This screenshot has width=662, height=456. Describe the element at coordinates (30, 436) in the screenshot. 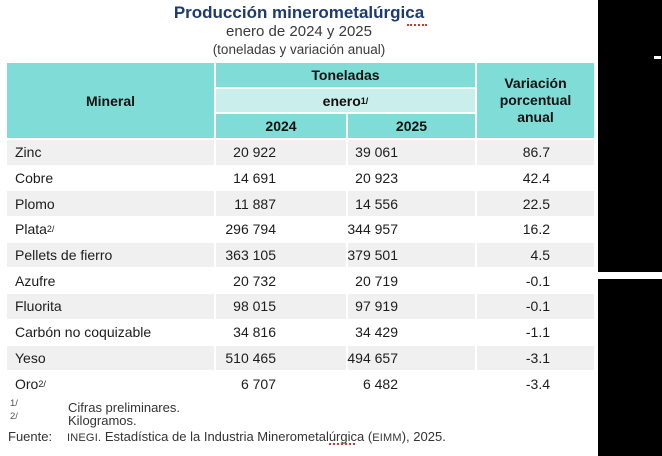

I see `source-label: Fuente:` at that location.